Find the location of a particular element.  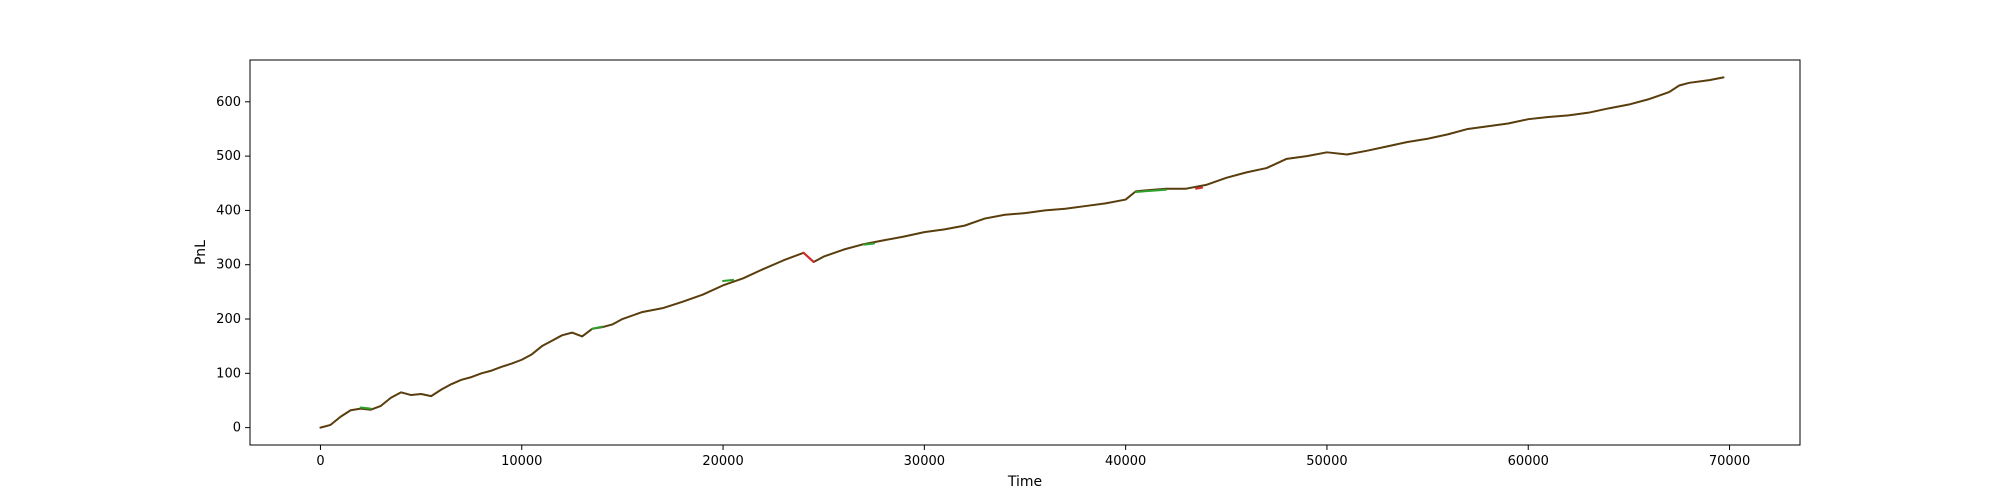

y-tick-label: 100 is located at coordinates (228, 373).